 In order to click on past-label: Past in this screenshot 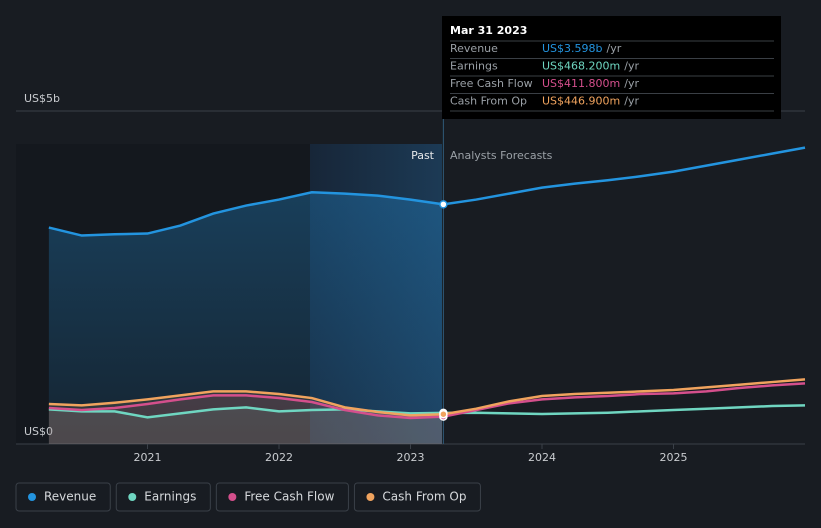, I will do `click(423, 155)`.